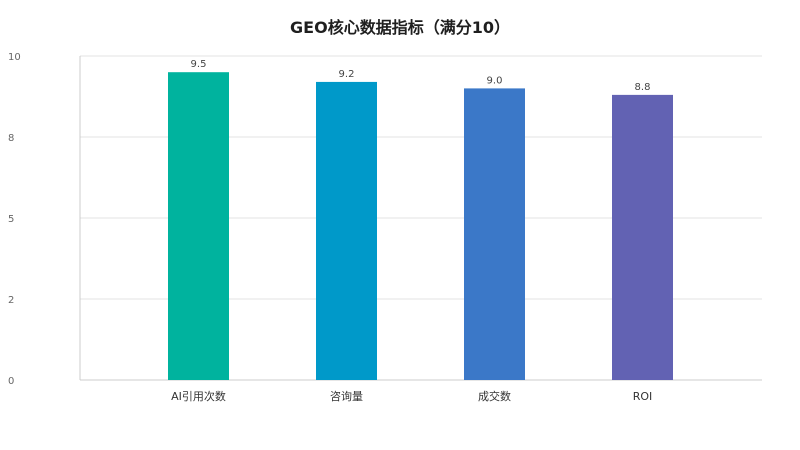  Describe the element at coordinates (643, 87) in the screenshot. I see `data-label: 8.8` at that location.